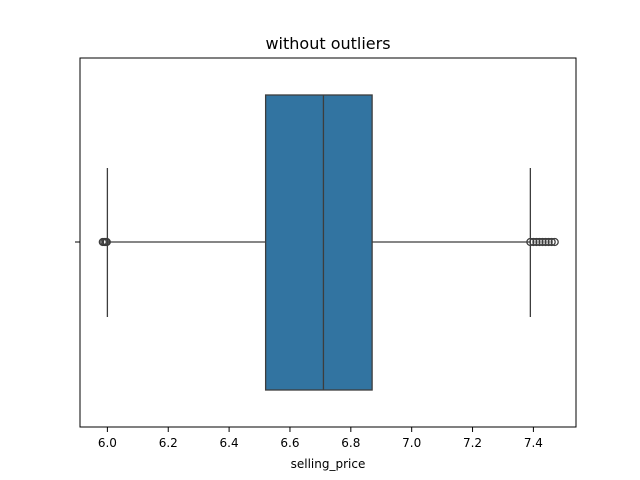  Describe the element at coordinates (320, 438) in the screenshot. I see `x-axis: 6.0 6.2 6.4 6.6 6.8 7.0 7.2 7.4` at that location.